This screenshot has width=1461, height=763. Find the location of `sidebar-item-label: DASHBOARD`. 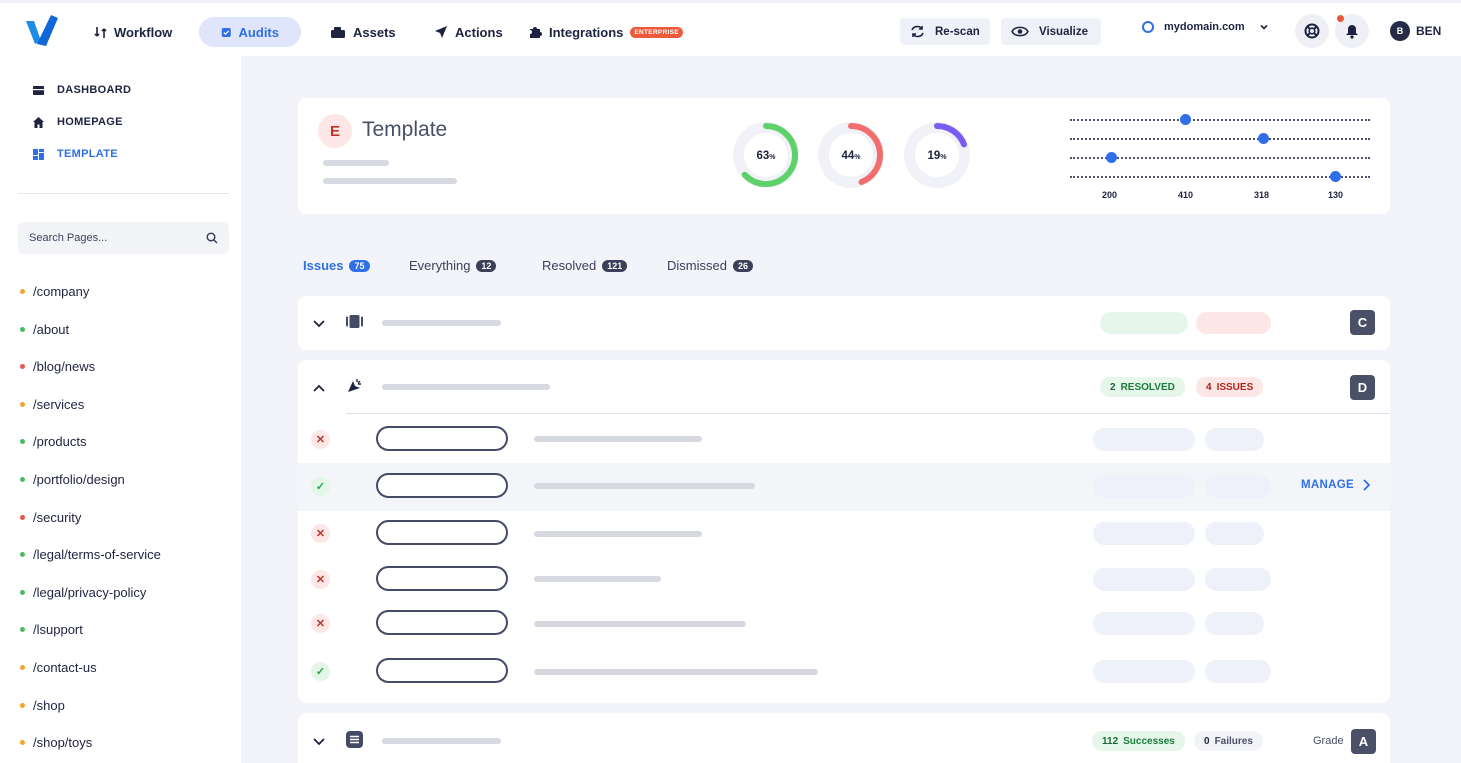

sidebar-item-label: DASHBOARD is located at coordinates (94, 90).